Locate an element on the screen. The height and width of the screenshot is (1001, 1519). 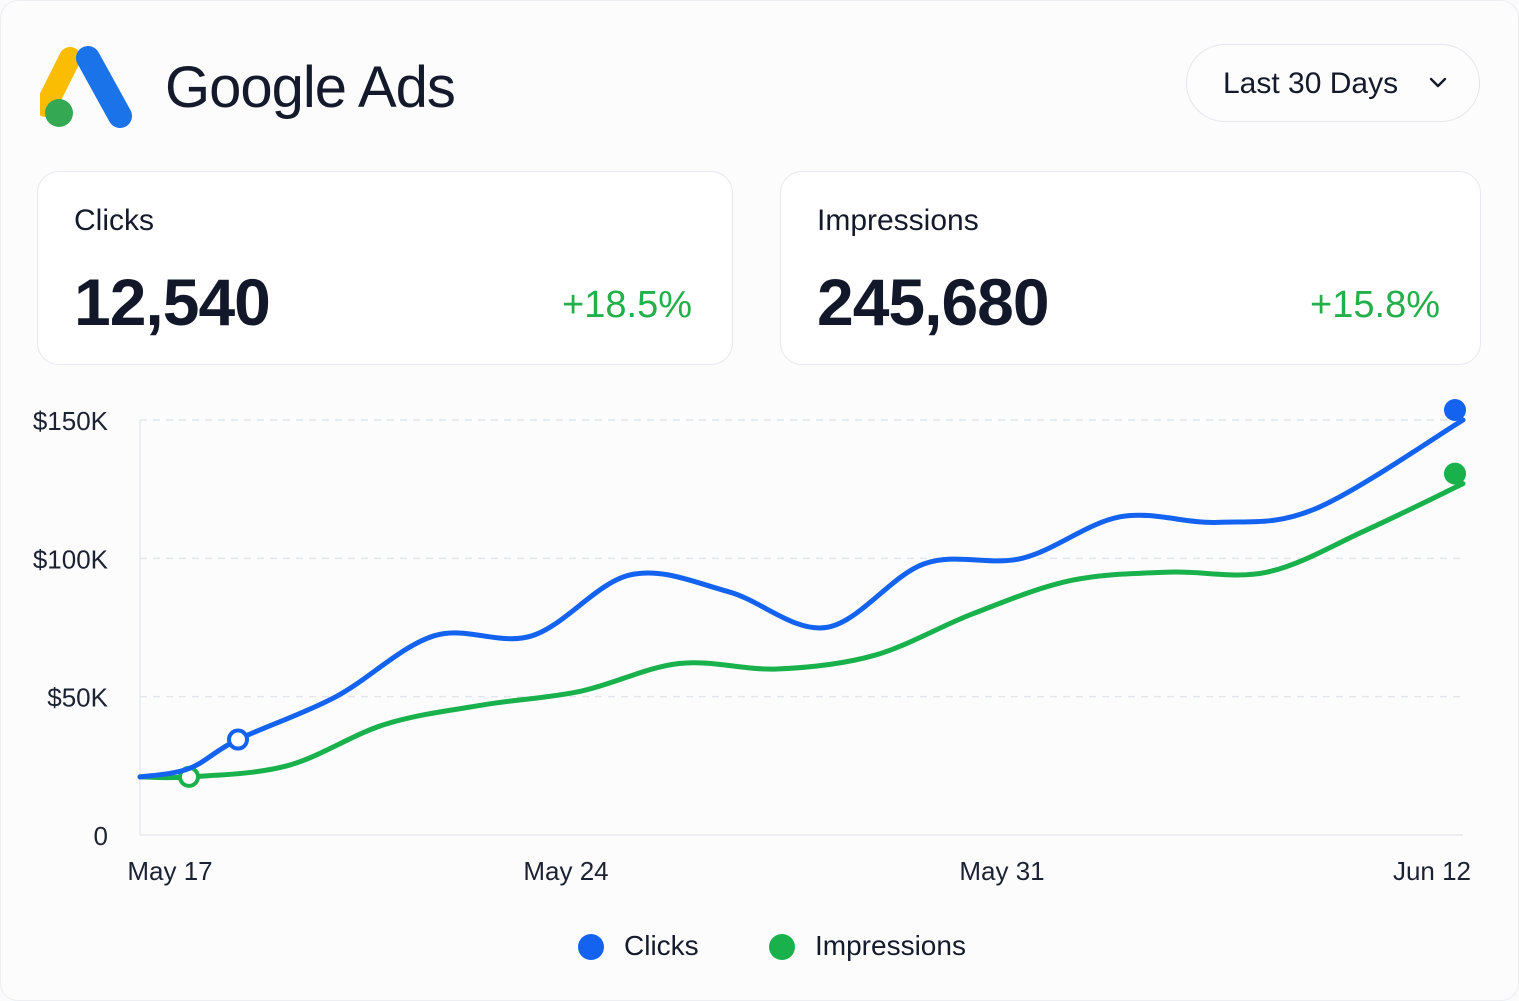
x-tick-label: May 17 is located at coordinates (169, 871).